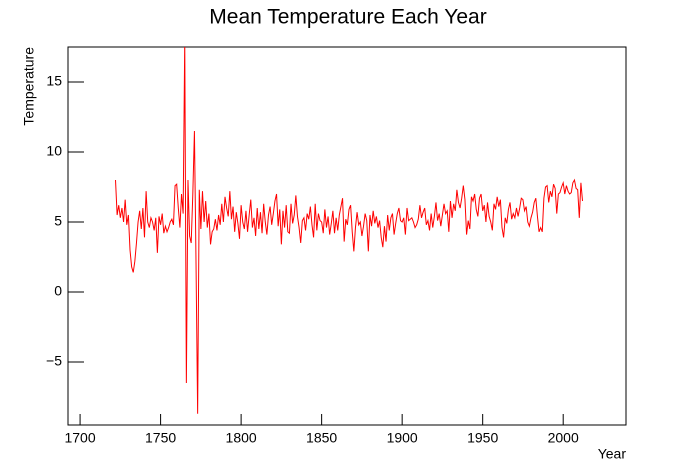 The height and width of the screenshot is (474, 696). Describe the element at coordinates (347, 17) in the screenshot. I see `chart-title: Mean Temperature Each Year` at that location.